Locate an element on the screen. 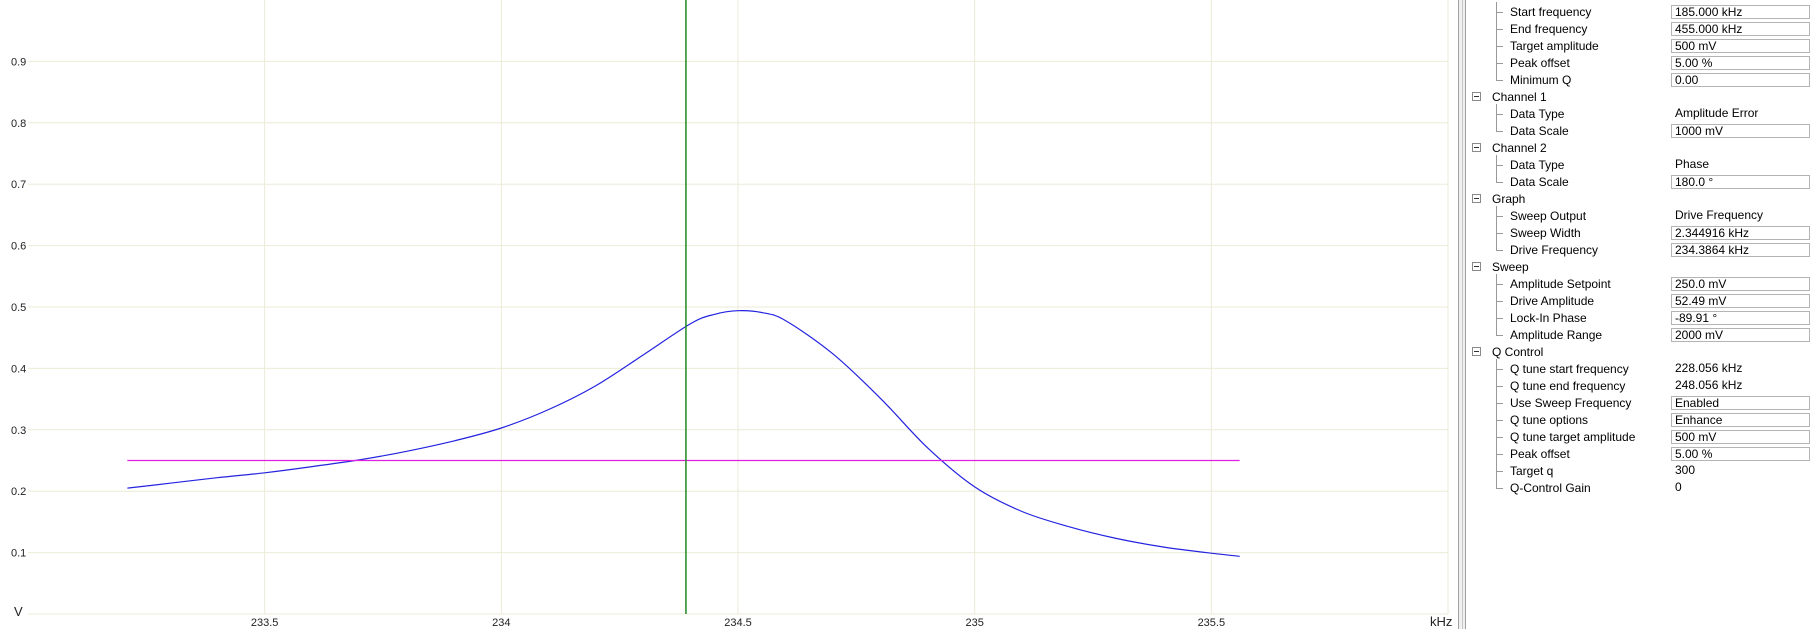 This screenshot has height=629, width=1816. property-row: End frequency 455.000 kHz is located at coordinates (1641, 28).